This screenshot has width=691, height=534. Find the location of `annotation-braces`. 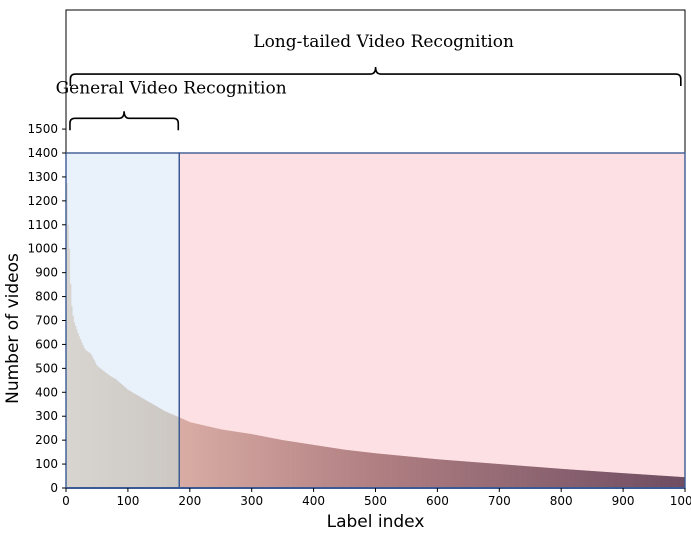

annotation-braces is located at coordinates (375, 99).